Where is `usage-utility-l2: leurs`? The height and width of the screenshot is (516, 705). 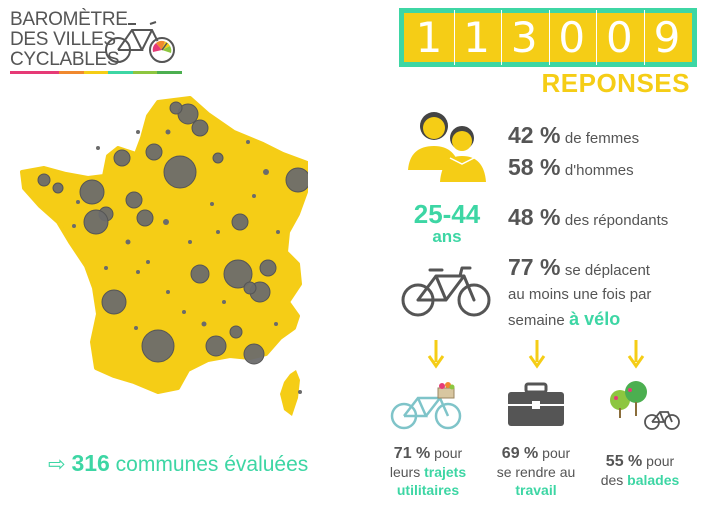 usage-utility-l2: leurs is located at coordinates (405, 472).